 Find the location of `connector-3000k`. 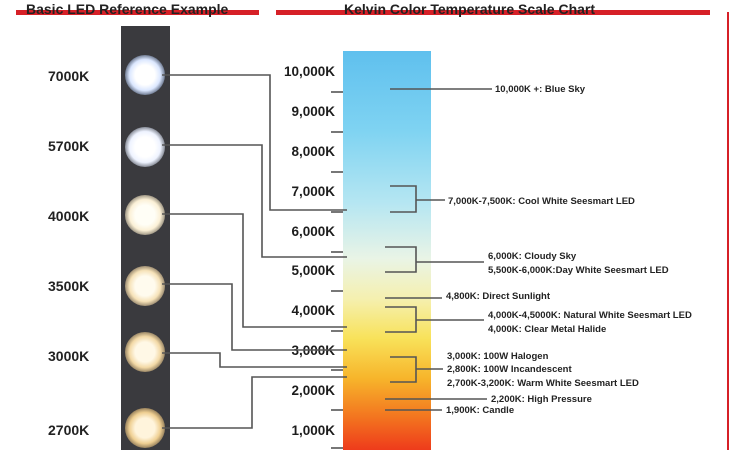

connector-3000k is located at coordinates (254, 360).